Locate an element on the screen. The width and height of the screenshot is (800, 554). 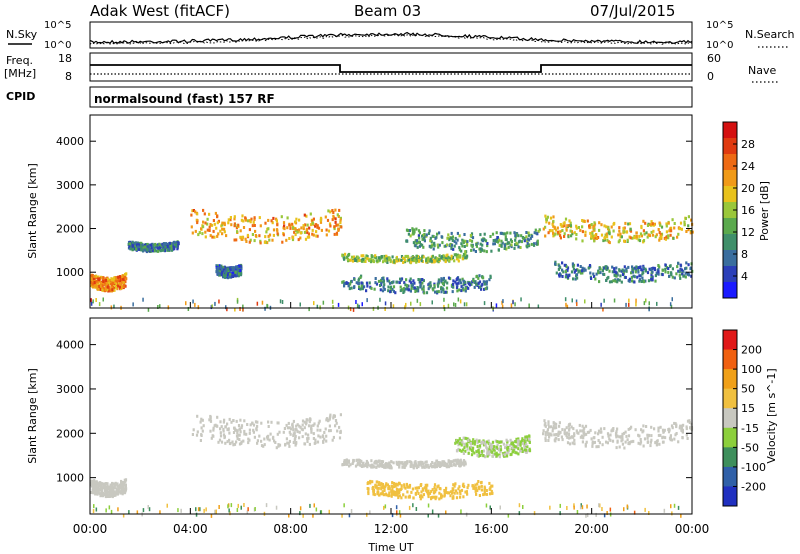
noise-panel-frame is located at coordinates (391, 35).